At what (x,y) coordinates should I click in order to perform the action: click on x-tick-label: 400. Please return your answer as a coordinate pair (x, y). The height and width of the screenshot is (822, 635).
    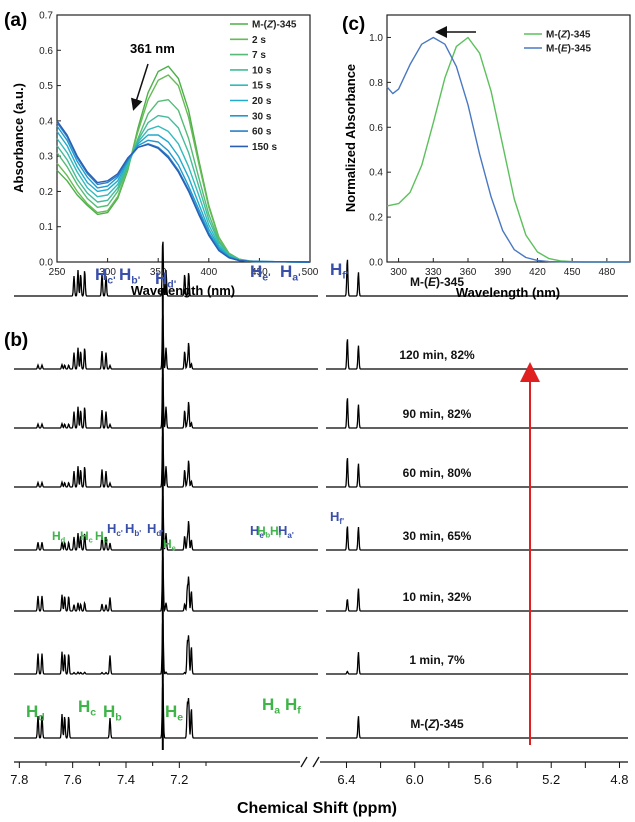
    Looking at the image, I should click on (208, 272).